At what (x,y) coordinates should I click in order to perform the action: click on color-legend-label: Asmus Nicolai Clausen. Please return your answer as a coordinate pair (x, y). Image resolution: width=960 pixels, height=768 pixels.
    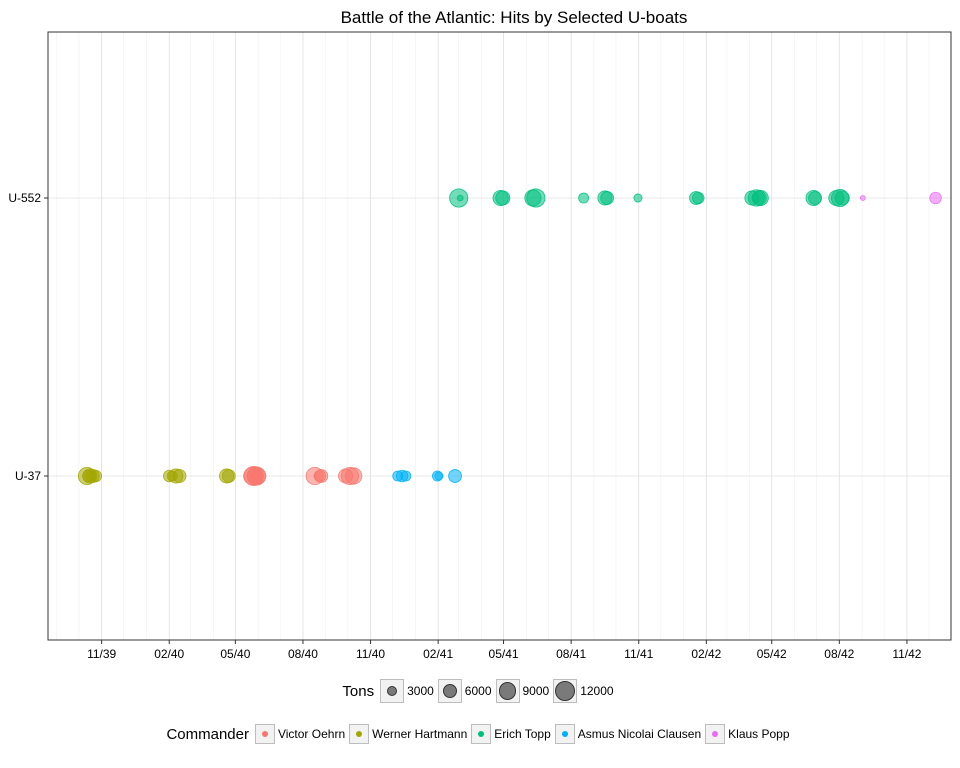
    Looking at the image, I should click on (639, 734).